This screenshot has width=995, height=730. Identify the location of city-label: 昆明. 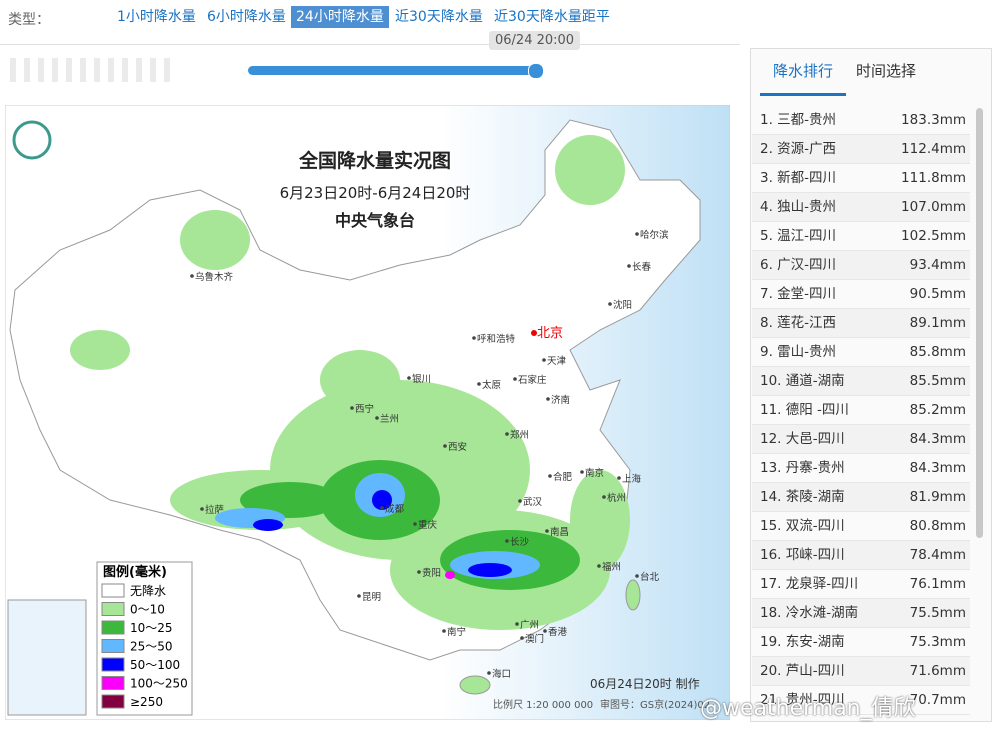
(371, 597).